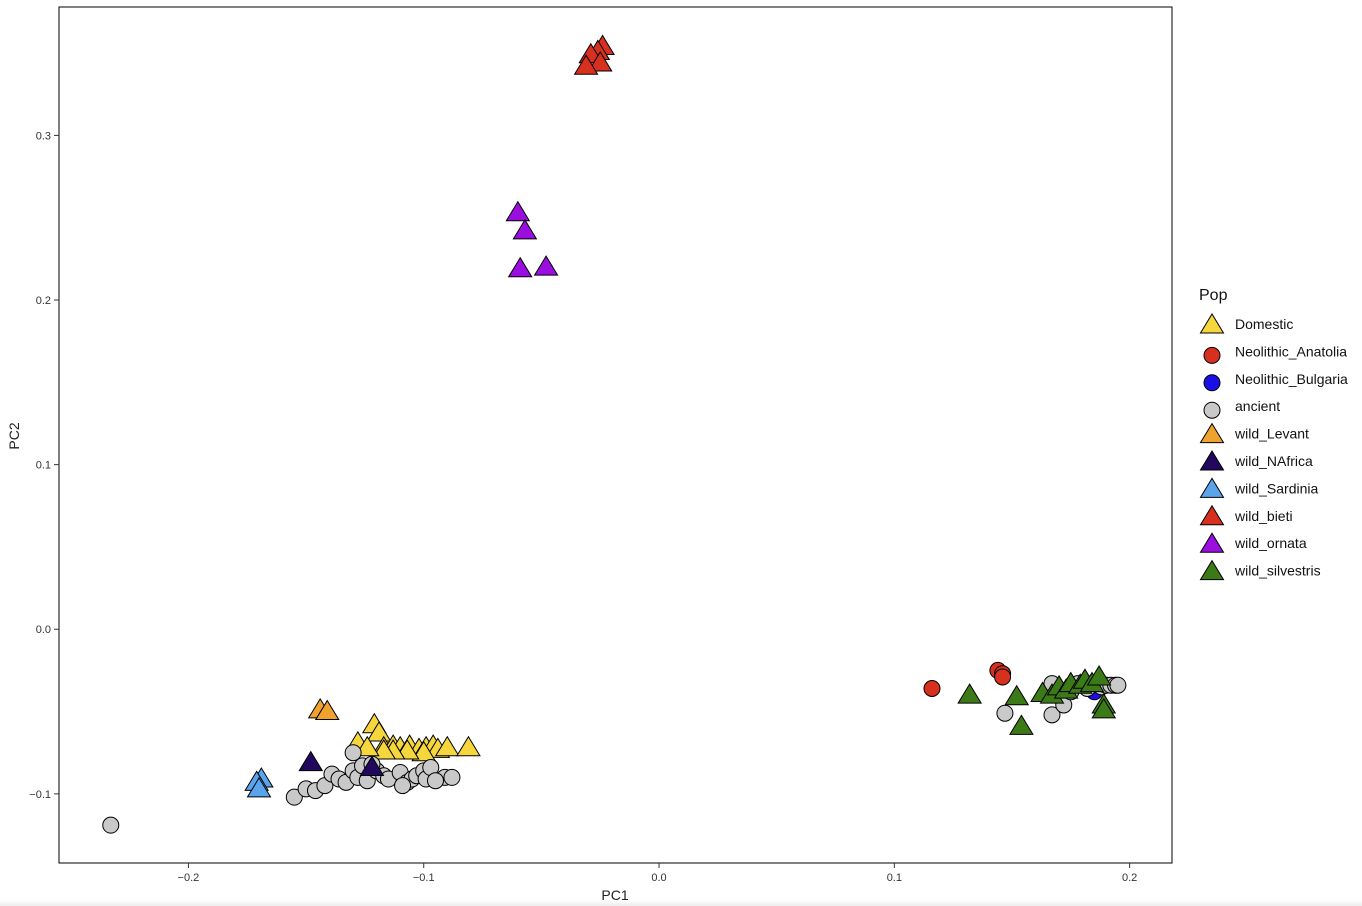  I want to click on x-tick-label: 0.2, so click(1129, 878).